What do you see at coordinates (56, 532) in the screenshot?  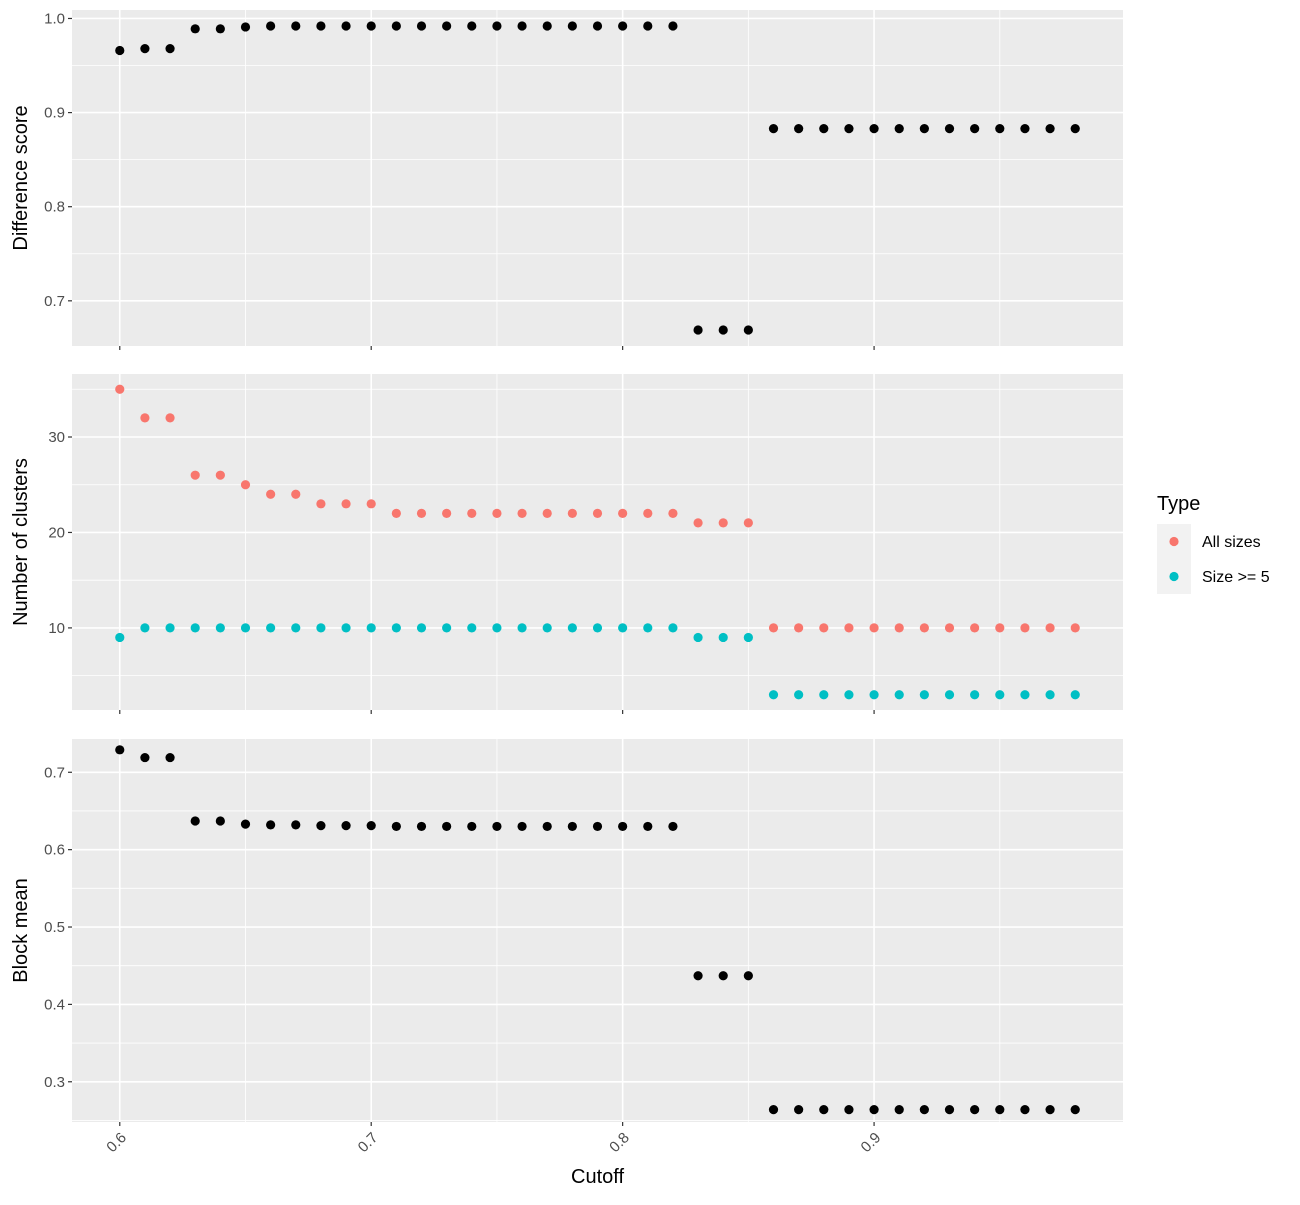 I see `y-tick-label: 20` at bounding box center [56, 532].